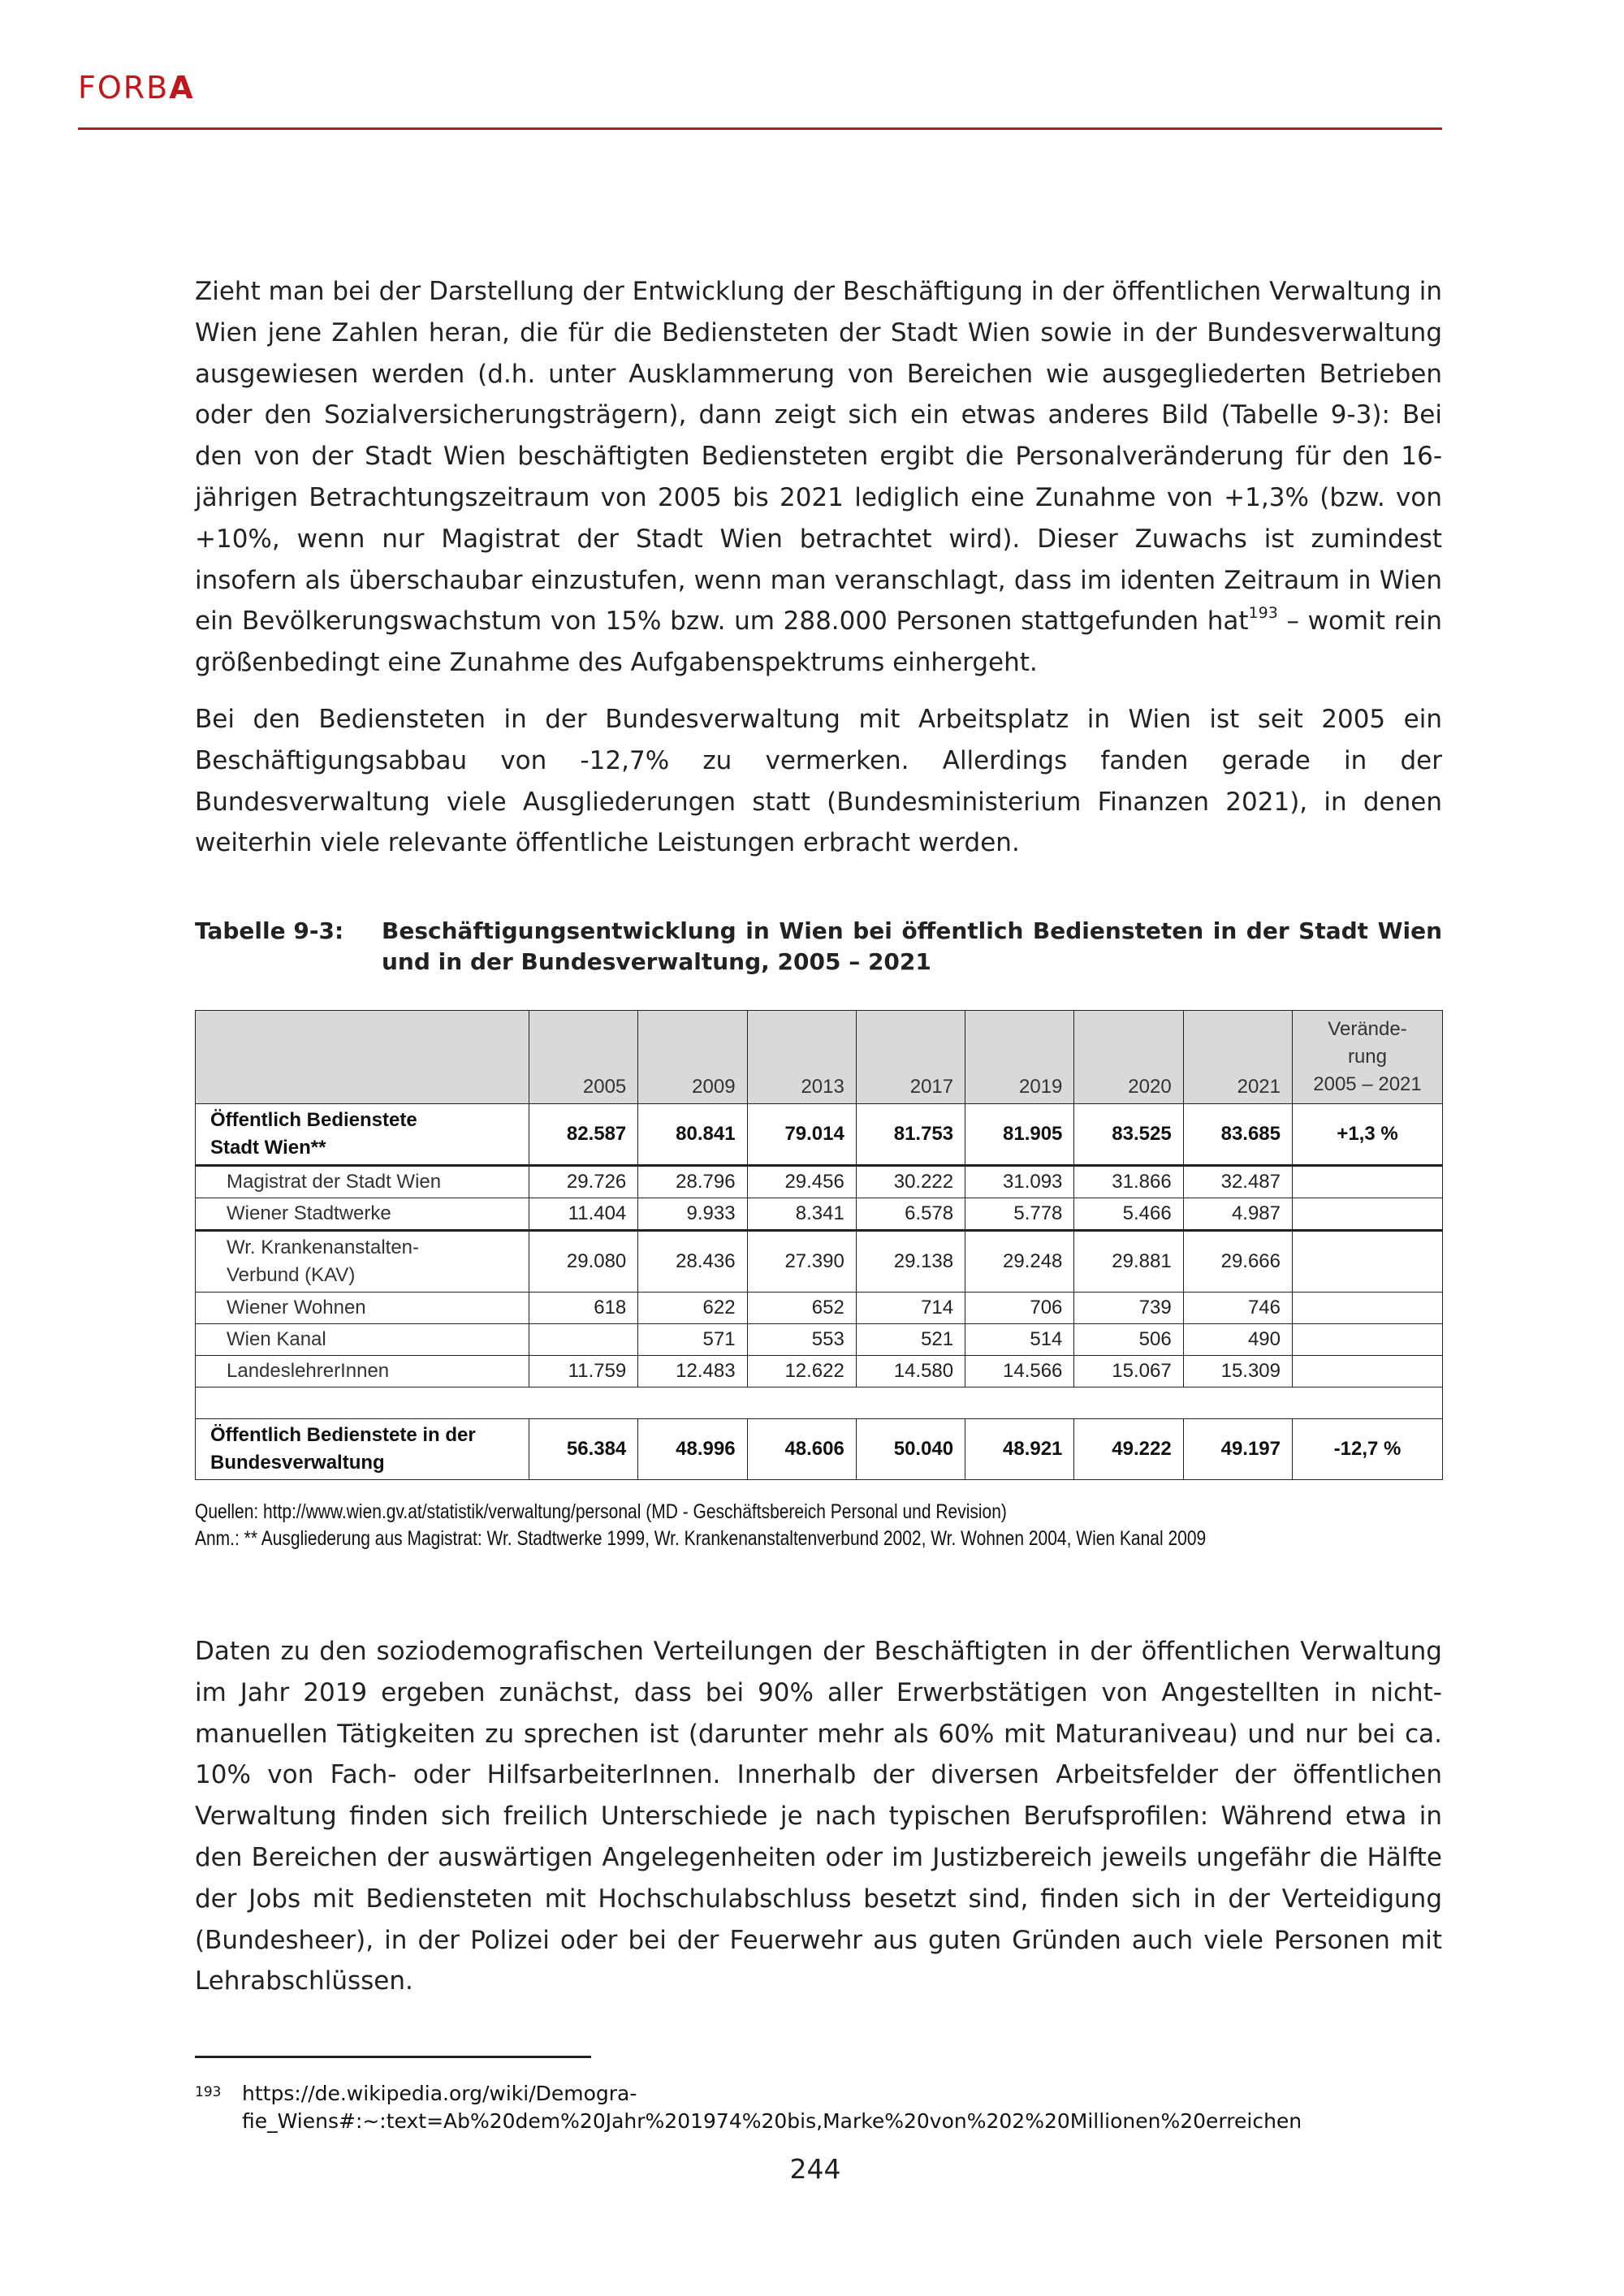 The height and width of the screenshot is (2296, 1624). Describe the element at coordinates (1238, 1449) in the screenshot. I see `value-cell: 49.197` at that location.